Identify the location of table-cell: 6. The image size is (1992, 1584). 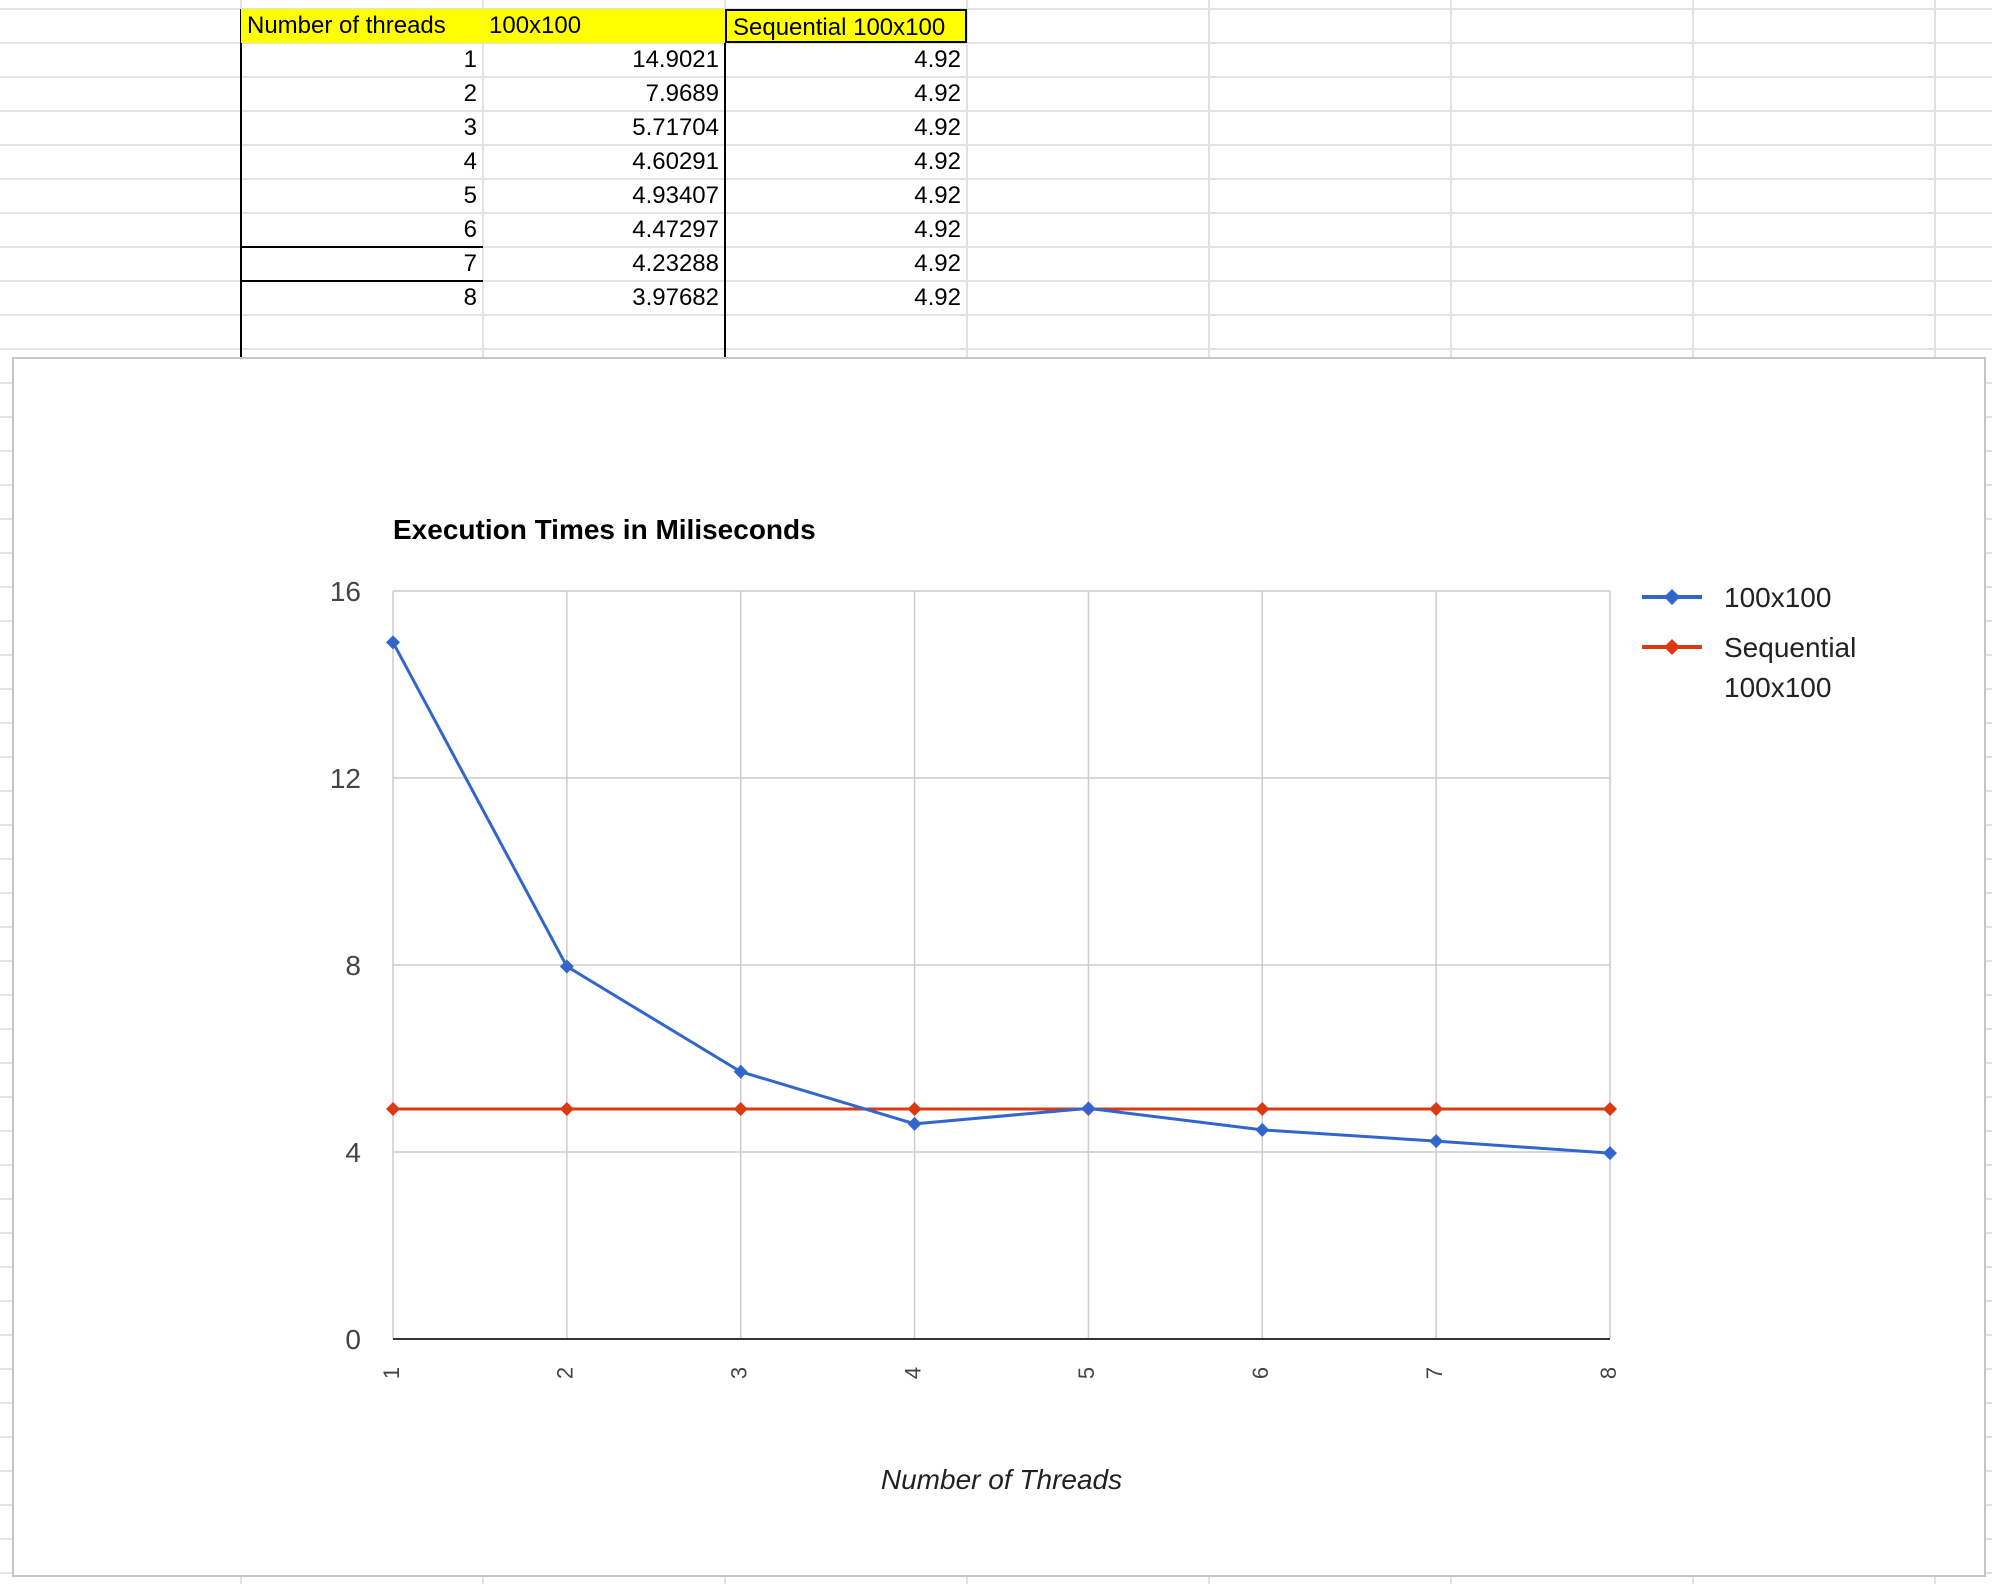
(470, 229).